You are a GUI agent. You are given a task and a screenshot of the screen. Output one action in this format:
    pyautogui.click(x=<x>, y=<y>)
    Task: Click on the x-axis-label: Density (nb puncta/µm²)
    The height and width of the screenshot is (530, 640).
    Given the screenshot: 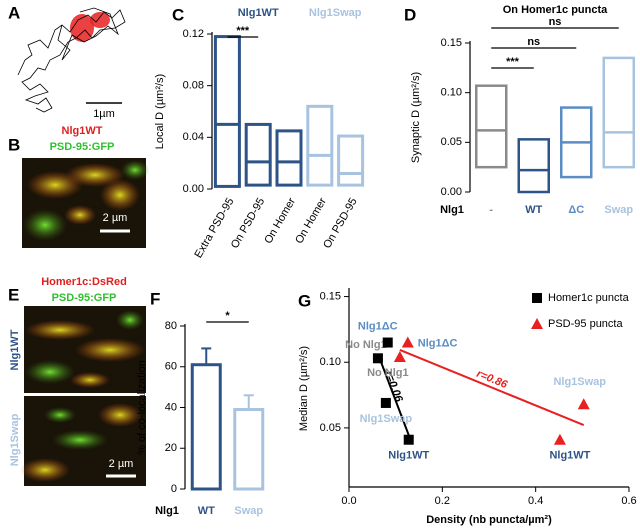 What is the action you would take?
    pyautogui.click(x=489, y=520)
    